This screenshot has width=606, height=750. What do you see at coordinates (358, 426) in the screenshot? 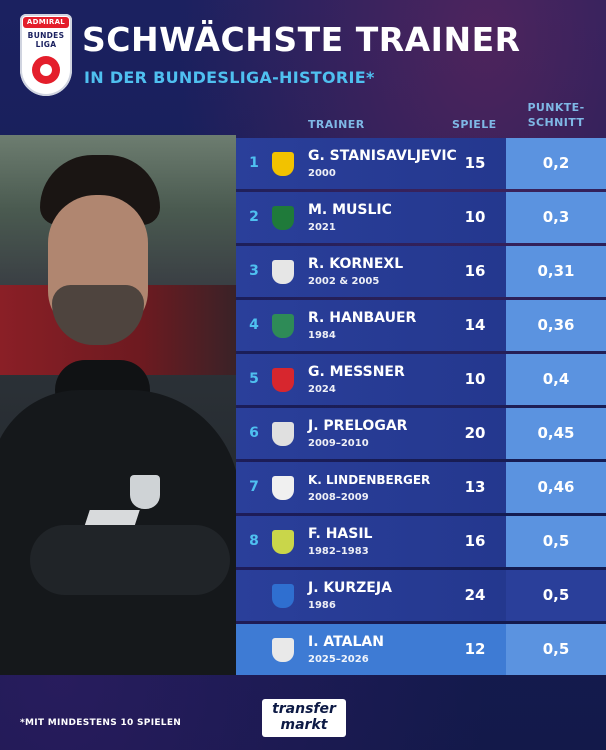
I see `trainer-name: J. PRELOGAR` at bounding box center [358, 426].